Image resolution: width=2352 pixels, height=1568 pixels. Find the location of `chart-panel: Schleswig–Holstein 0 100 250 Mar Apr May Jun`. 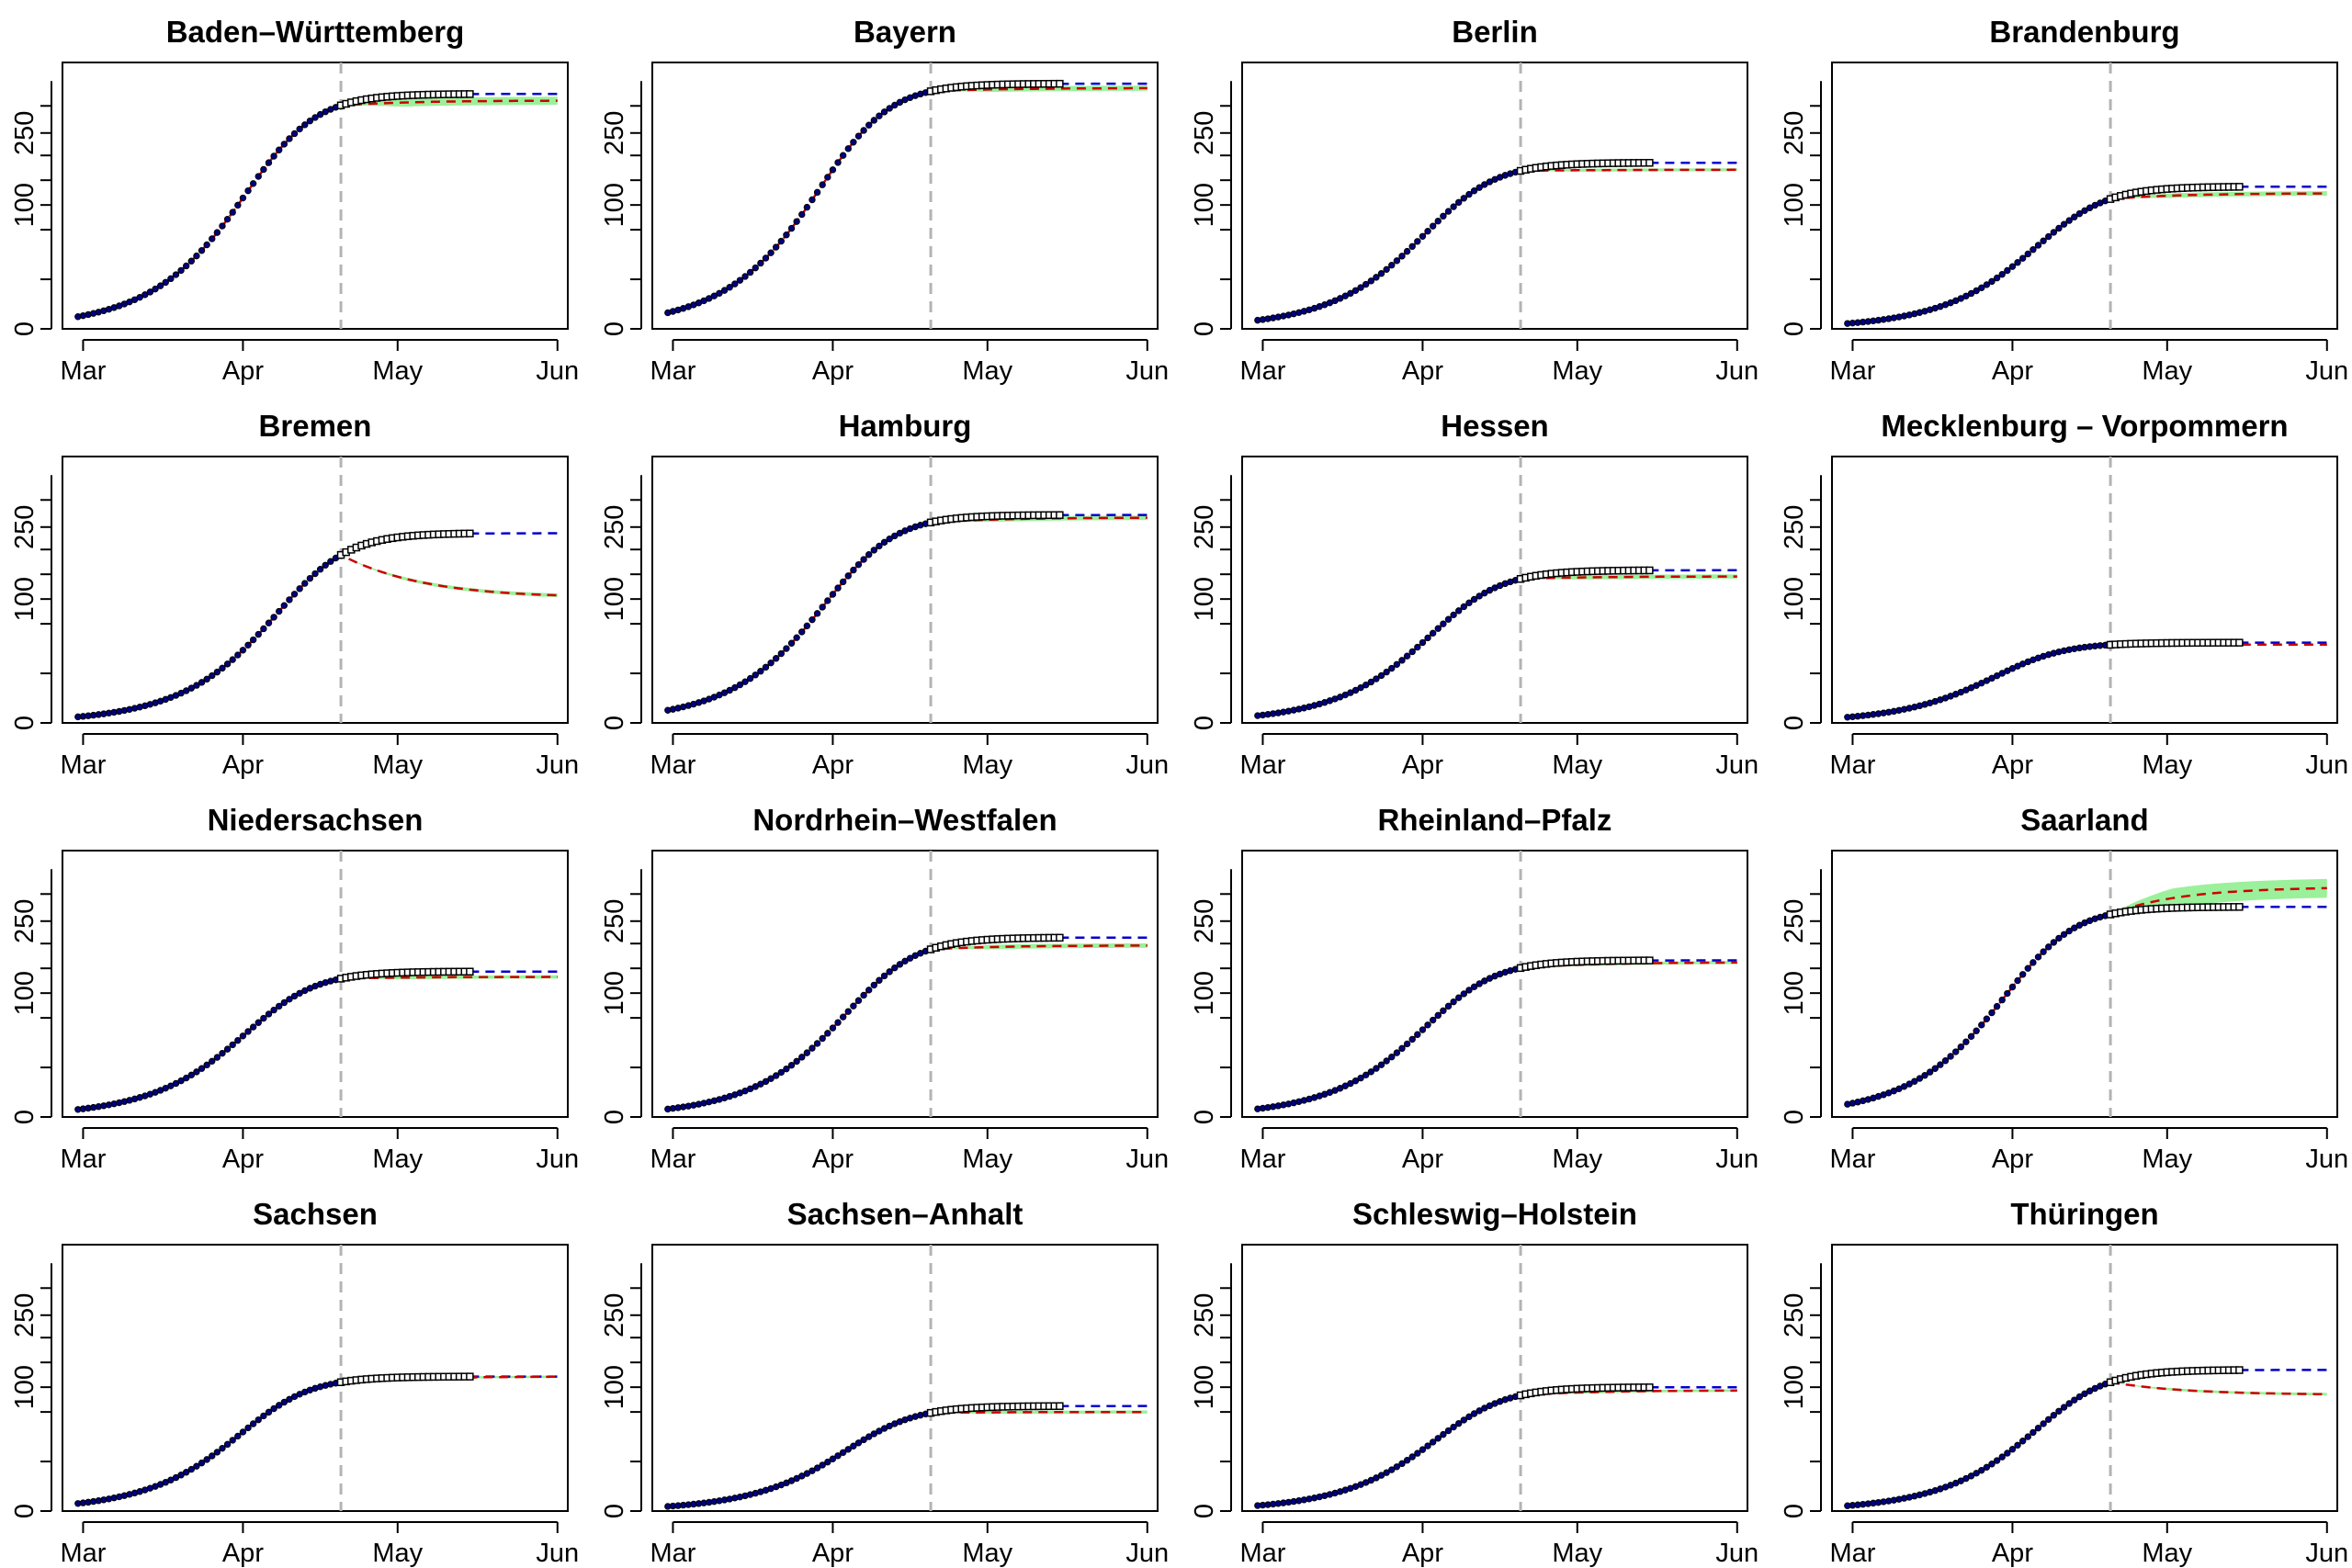

chart-panel: Schleswig–Holstein 0 100 250 Mar Apr May Jun is located at coordinates (1474, 1383).